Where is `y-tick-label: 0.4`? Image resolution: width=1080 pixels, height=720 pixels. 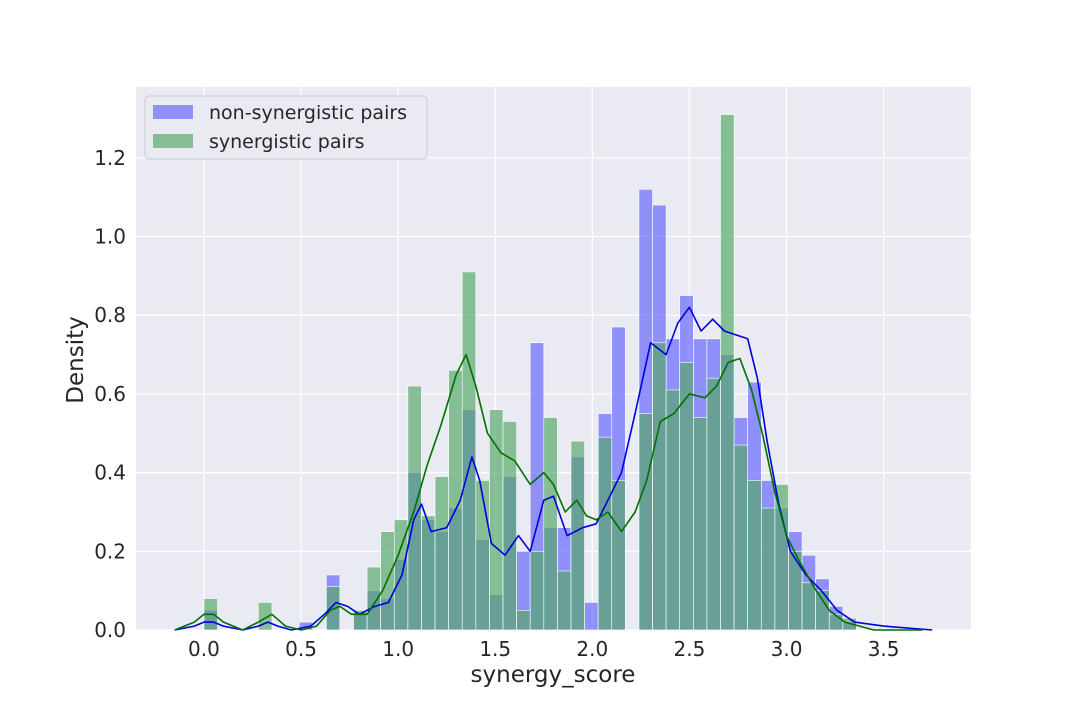
y-tick-label: 0.4 is located at coordinates (110, 473).